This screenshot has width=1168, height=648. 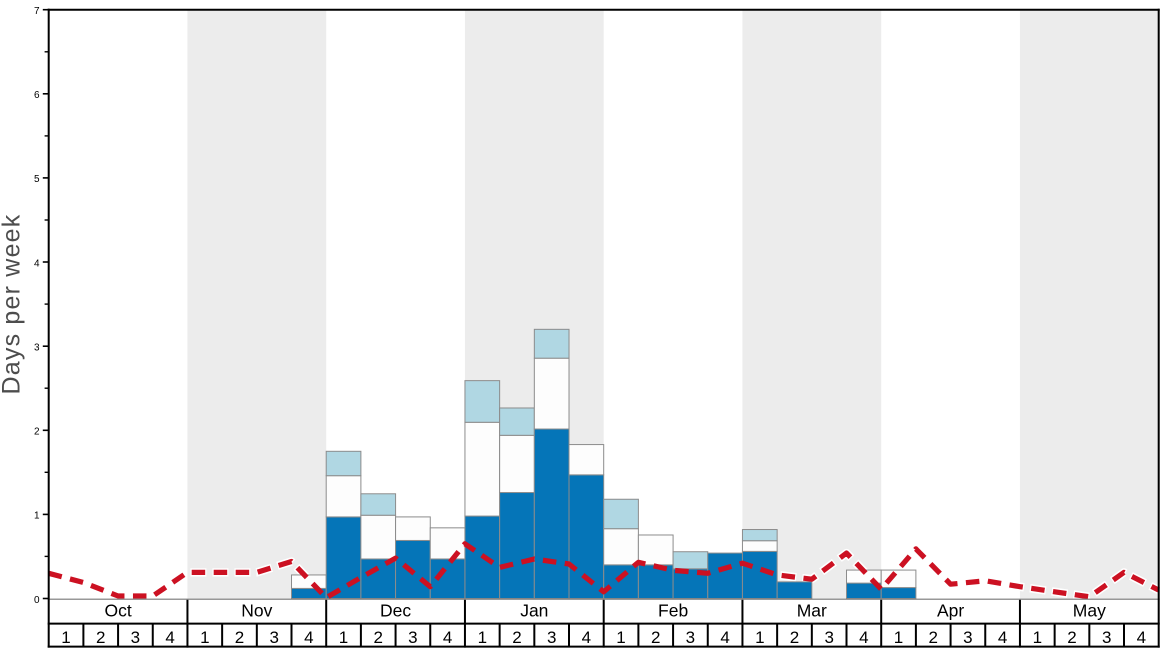 I want to click on svg-text: 0, so click(x=37, y=600).